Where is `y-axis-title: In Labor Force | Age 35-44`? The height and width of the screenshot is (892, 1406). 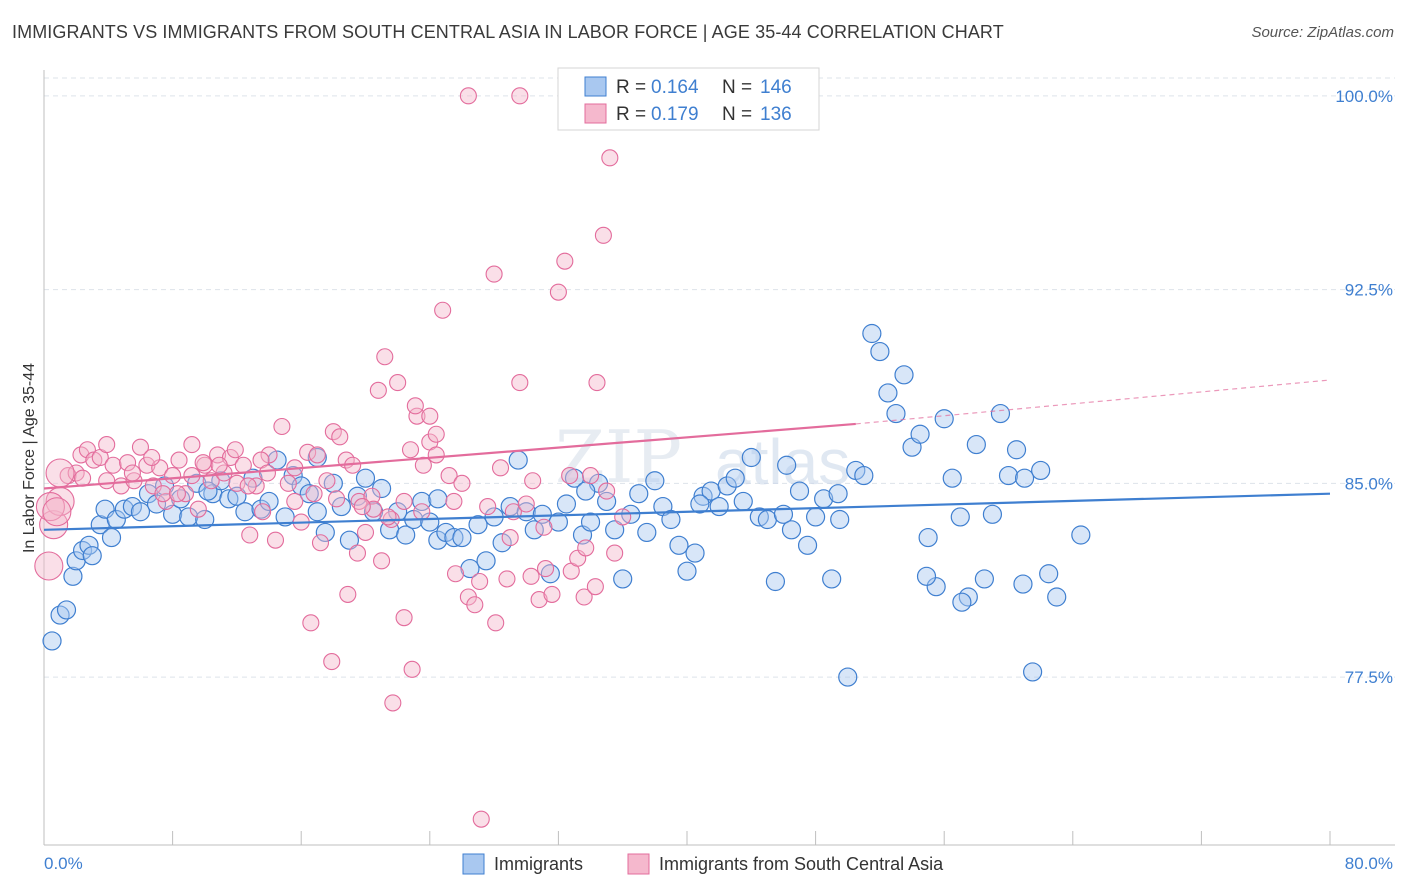
y-axis-title: In Labor Force | Age 35-44 is located at coordinates (29, 458).